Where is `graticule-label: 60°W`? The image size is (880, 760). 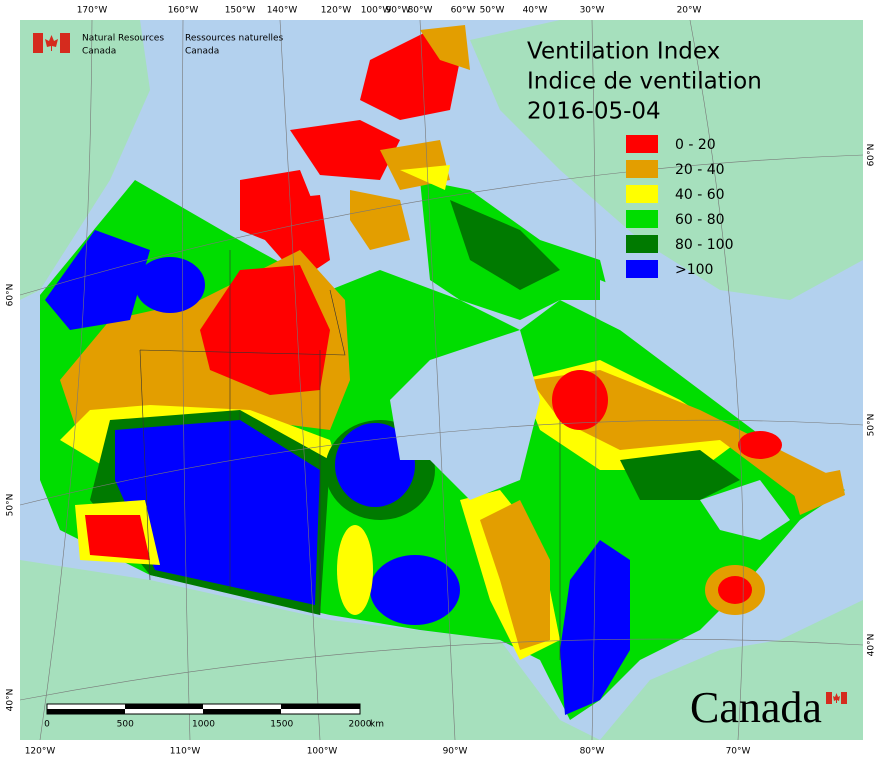 graticule-label: 60°W is located at coordinates (463, 11).